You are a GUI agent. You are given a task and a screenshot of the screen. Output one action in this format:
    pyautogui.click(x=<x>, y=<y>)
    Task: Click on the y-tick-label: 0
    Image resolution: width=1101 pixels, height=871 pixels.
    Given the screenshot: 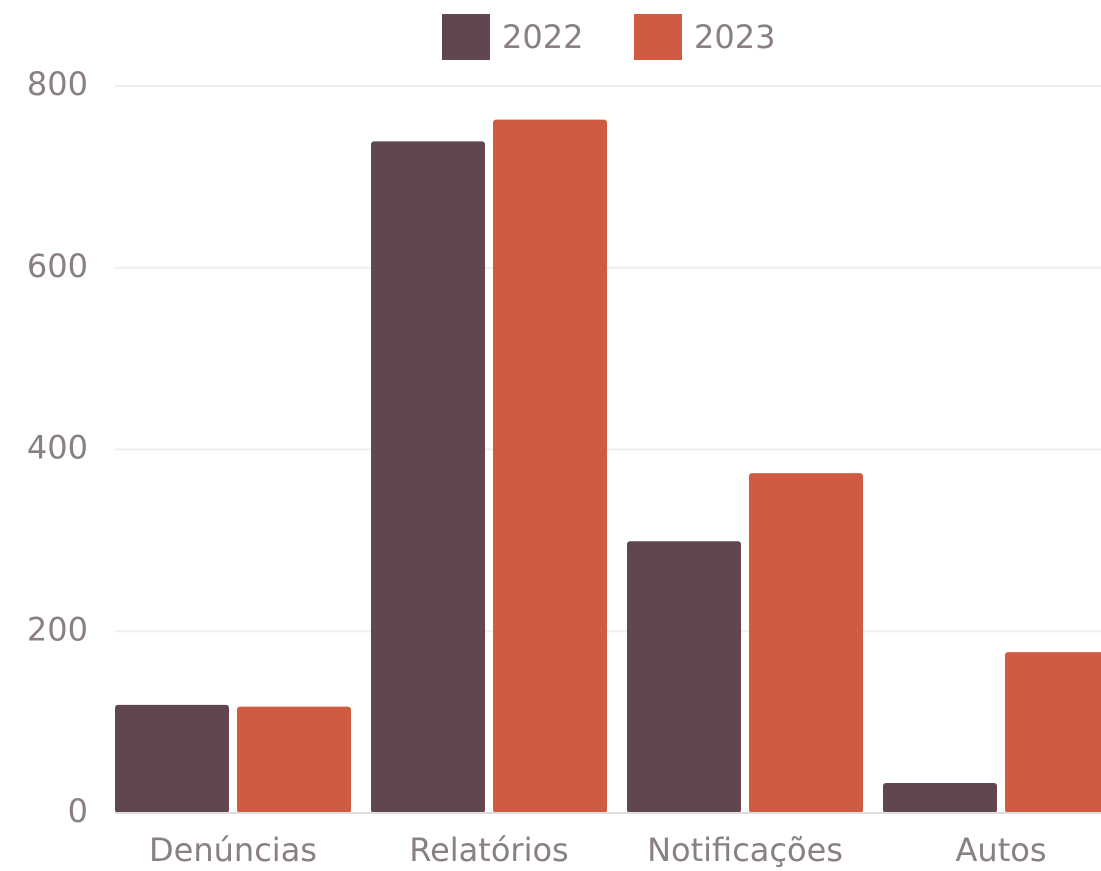 What is the action you would take?
    pyautogui.click(x=78, y=811)
    